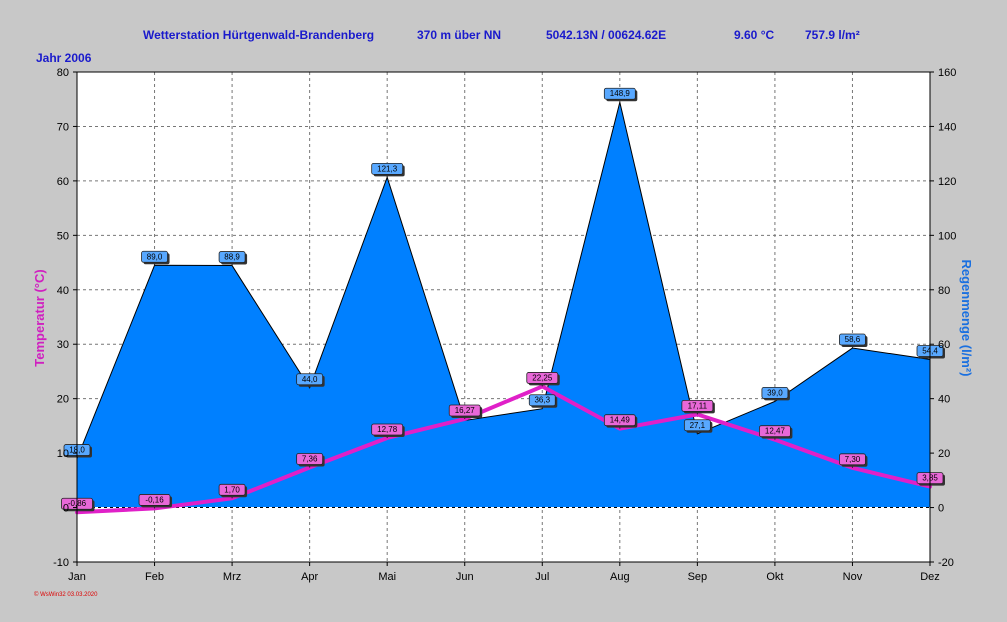 Image resolution: width=1007 pixels, height=622 pixels. Describe the element at coordinates (542, 577) in the screenshot. I see `x-axis-tick-label: Jul` at that location.